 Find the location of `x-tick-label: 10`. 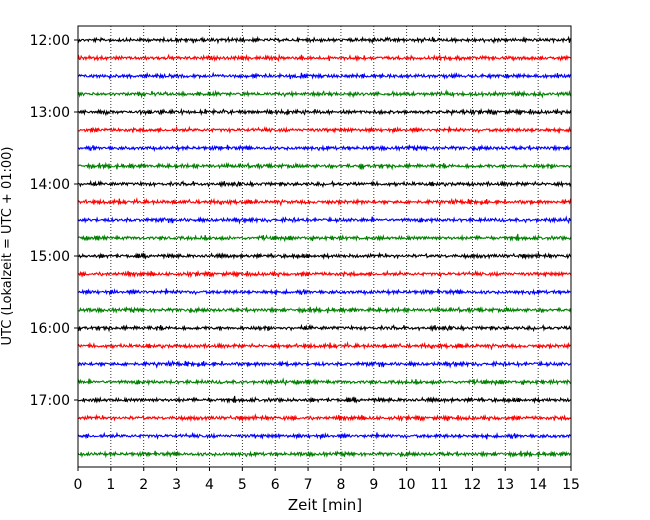

x-tick-label: 10 is located at coordinates (407, 485).